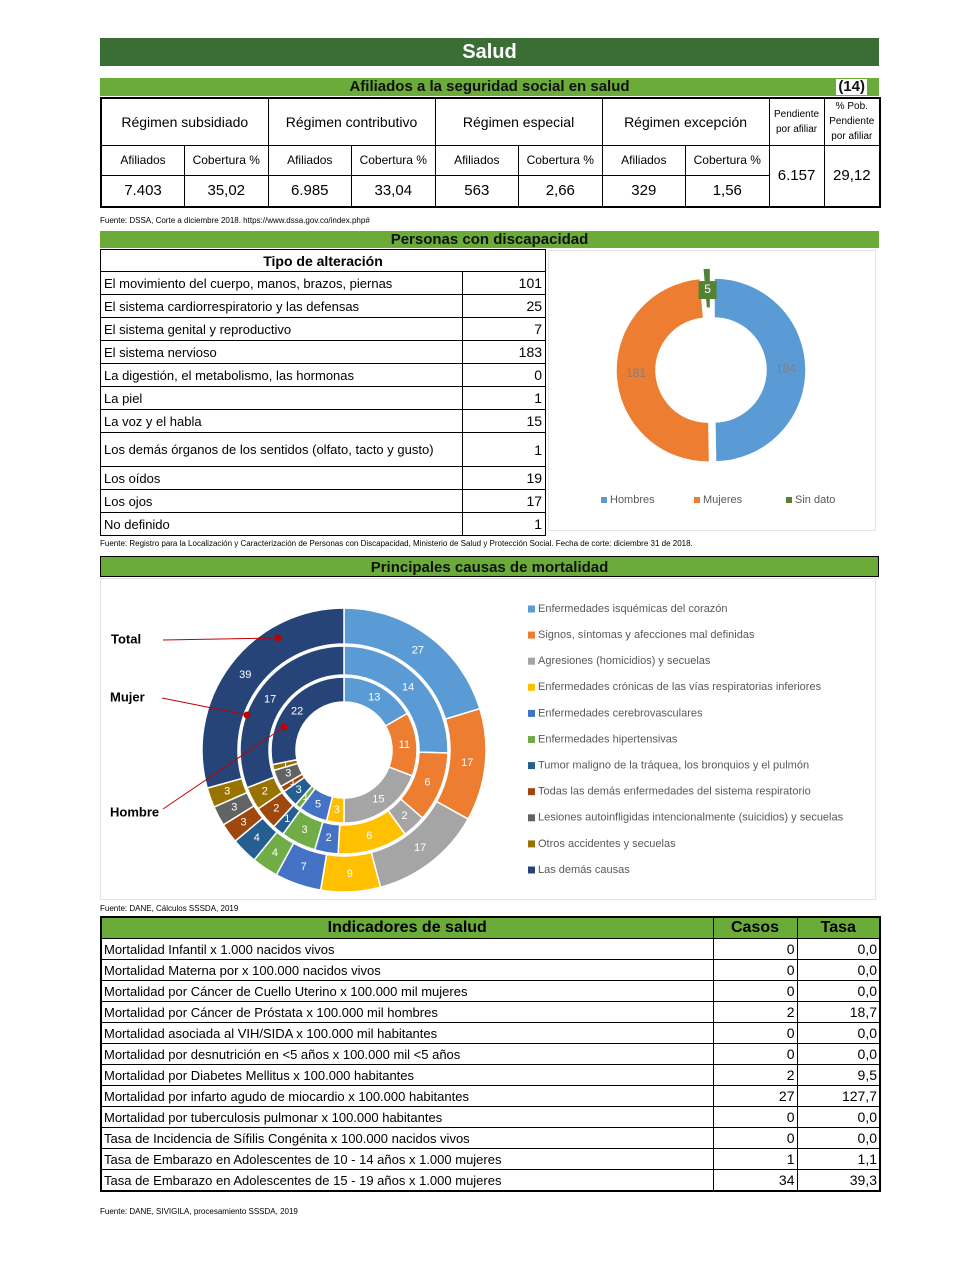 This screenshot has height=1267, width=979. I want to click on cobertura-value: 33,04, so click(393, 191).